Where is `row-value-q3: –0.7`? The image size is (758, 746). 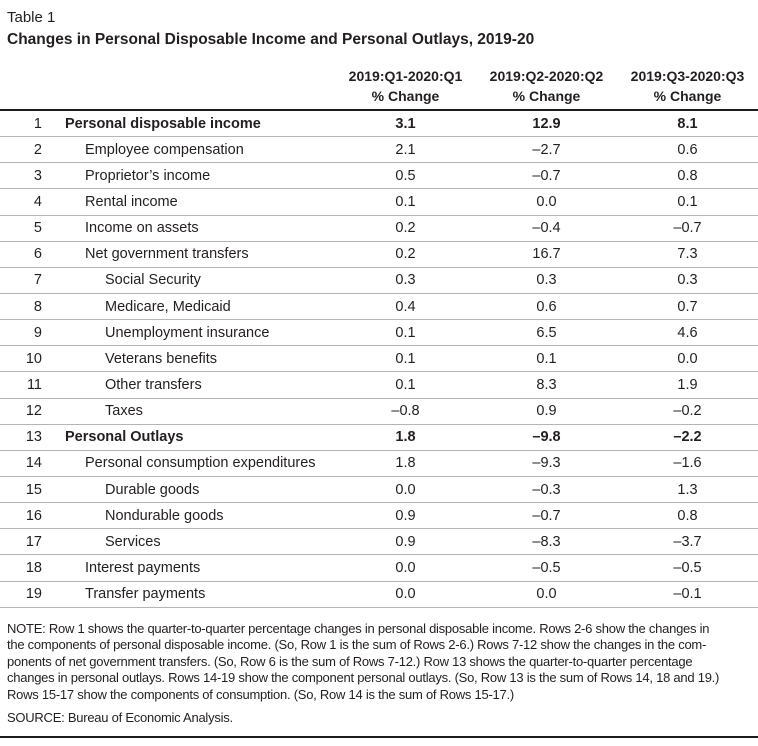 row-value-q3: –0.7 is located at coordinates (687, 228).